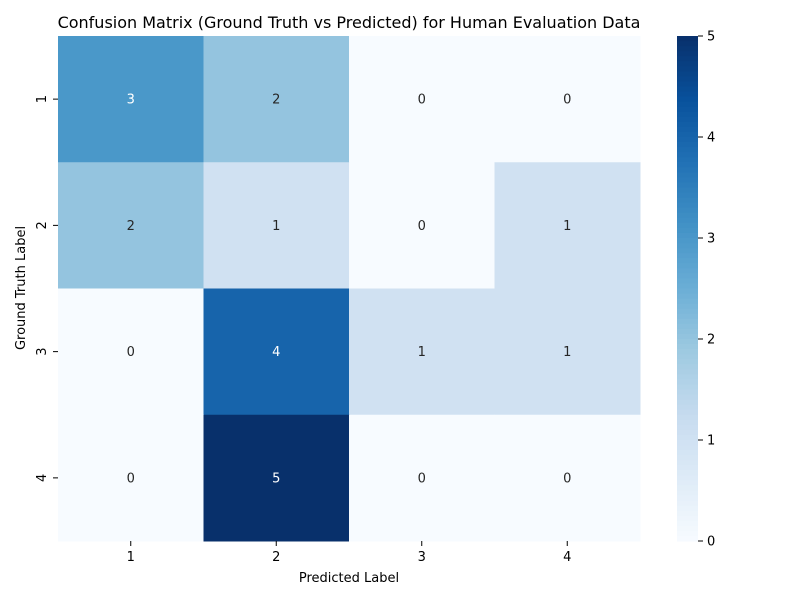  I want to click on colorbar-tick-label: 3, so click(711, 239).